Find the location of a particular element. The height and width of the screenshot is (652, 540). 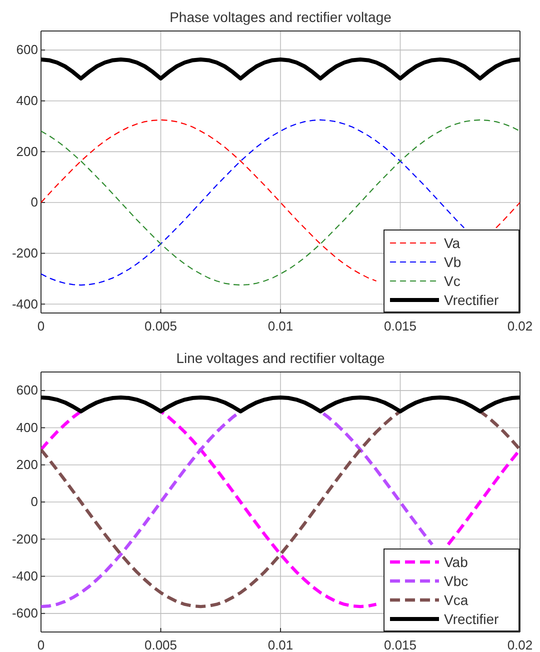

legend-label: Vab is located at coordinates (456, 562).